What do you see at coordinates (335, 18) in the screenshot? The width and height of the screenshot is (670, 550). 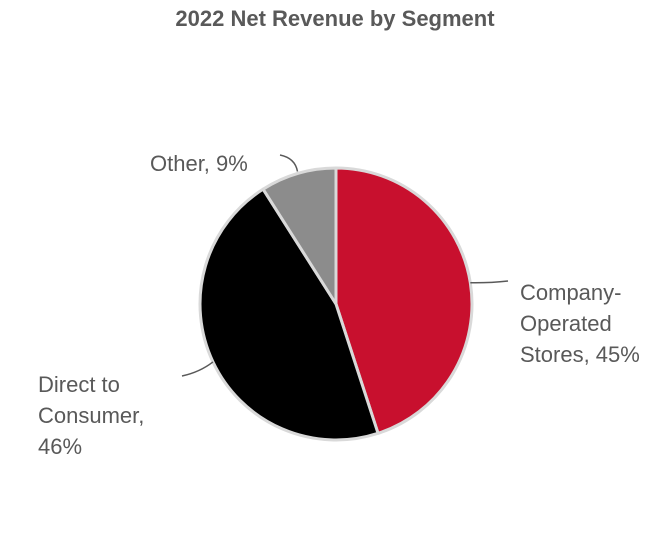 I see `chart-title: 2022 Net Revenue by Segment` at bounding box center [335, 18].